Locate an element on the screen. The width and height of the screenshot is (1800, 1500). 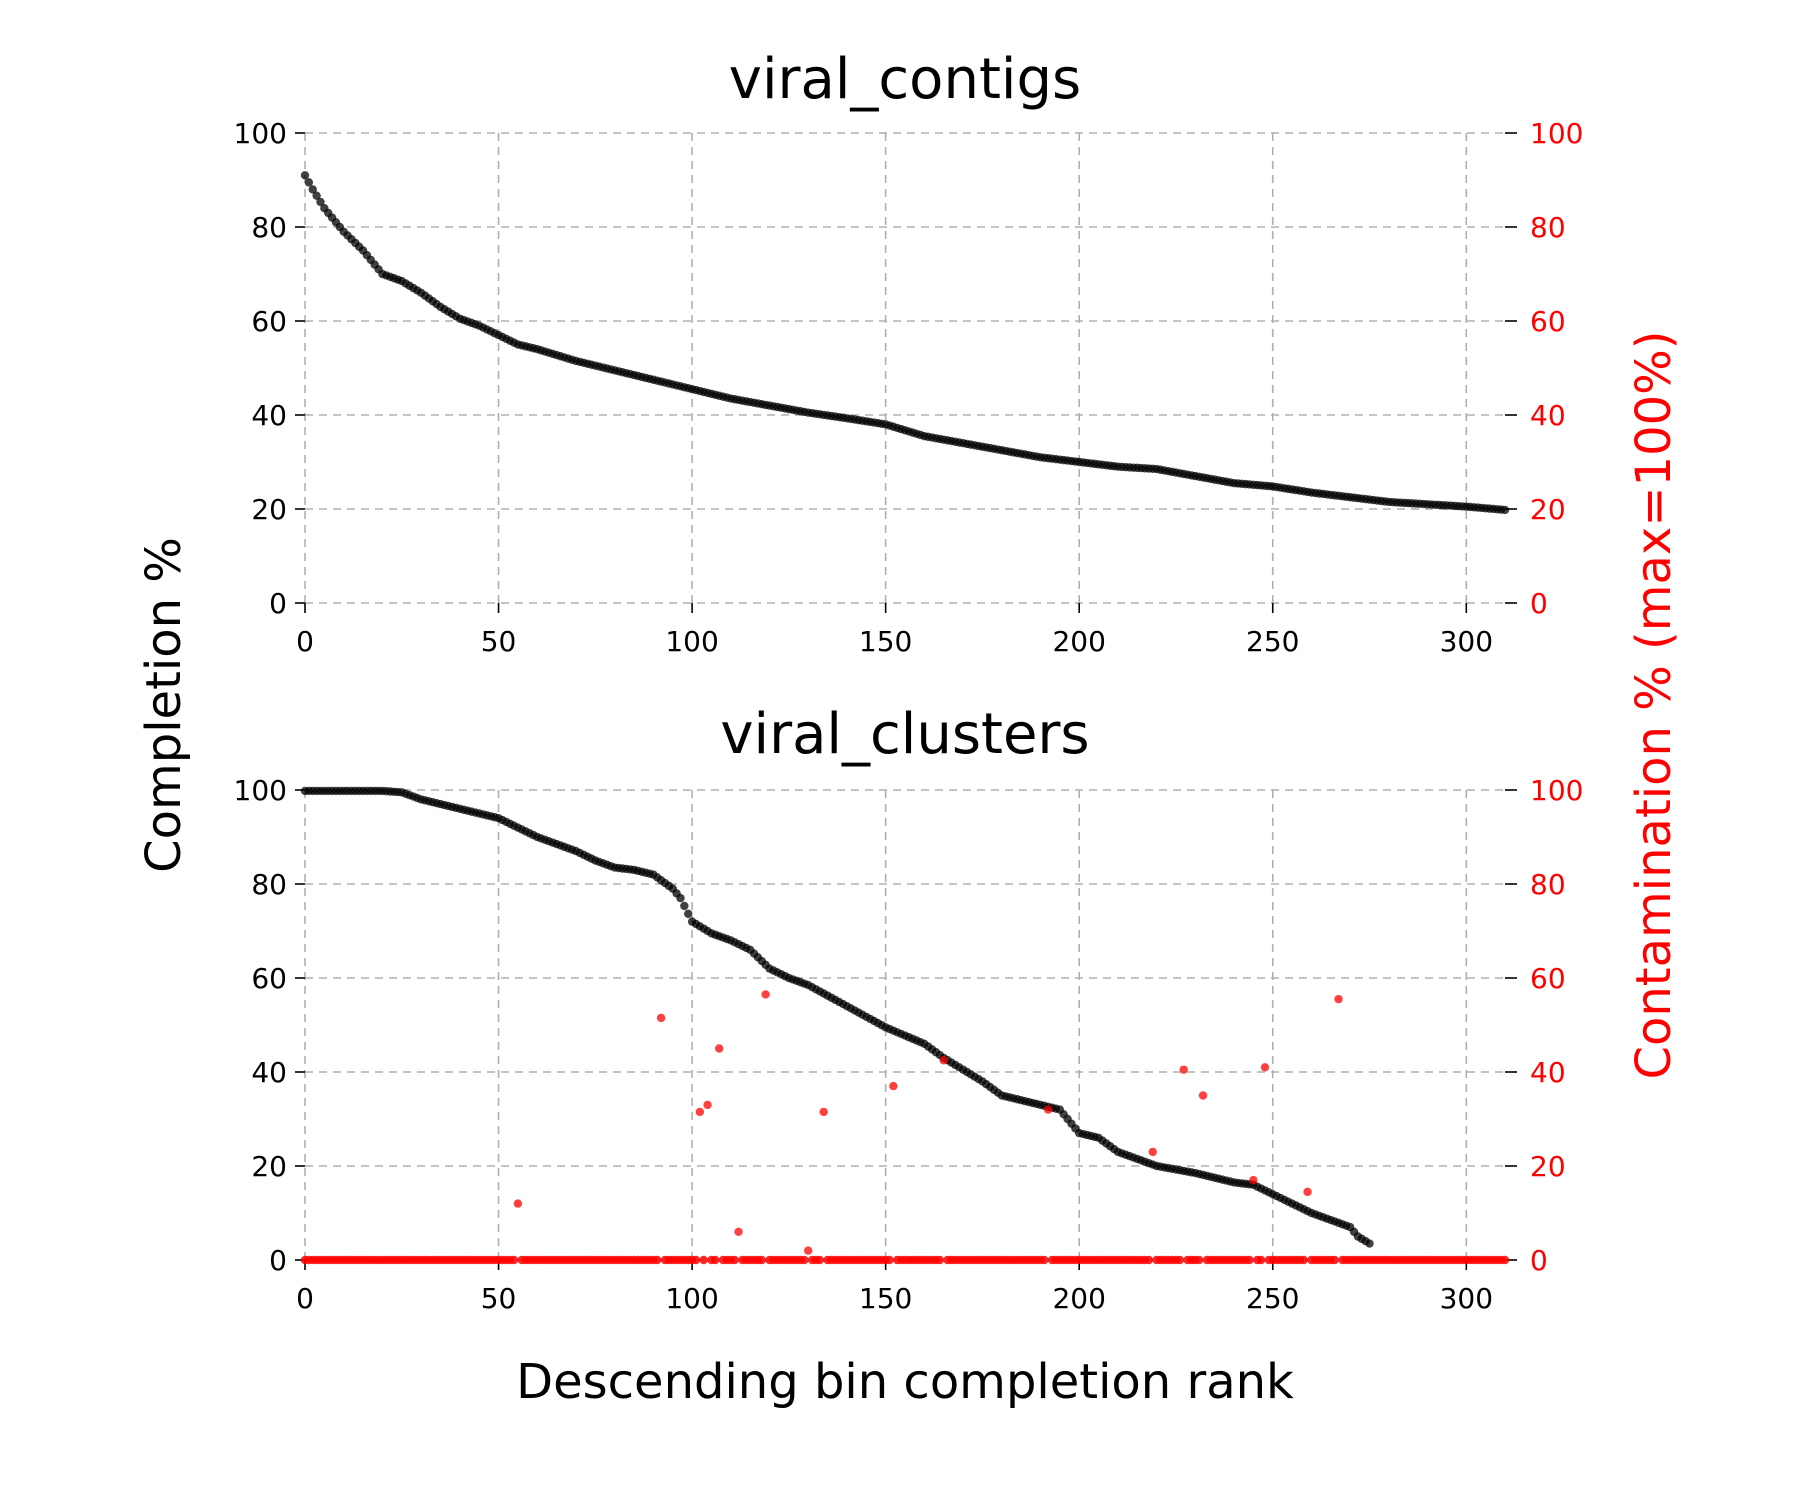
x-tick-label: 0 is located at coordinates (305, 641).